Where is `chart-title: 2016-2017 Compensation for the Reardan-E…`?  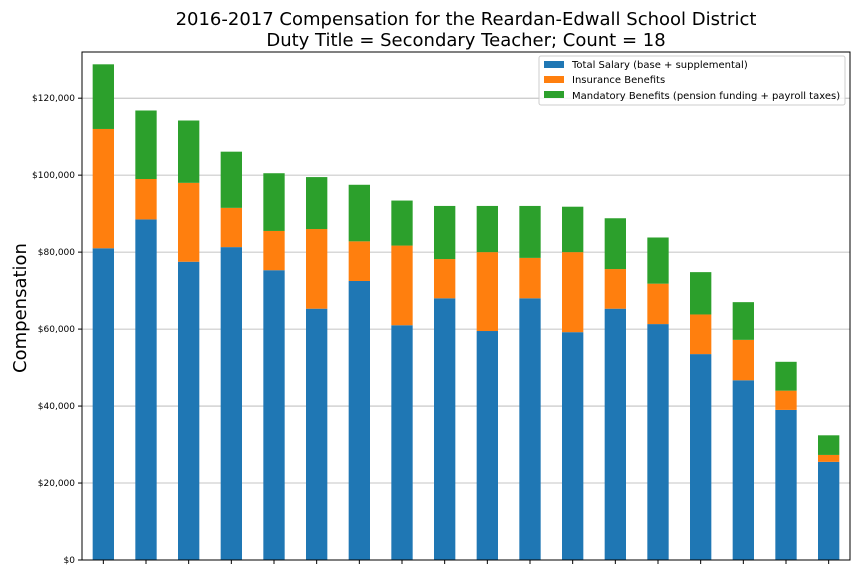
chart-title: 2016-2017 Compensation for the Reardan-E… is located at coordinates (466, 30).